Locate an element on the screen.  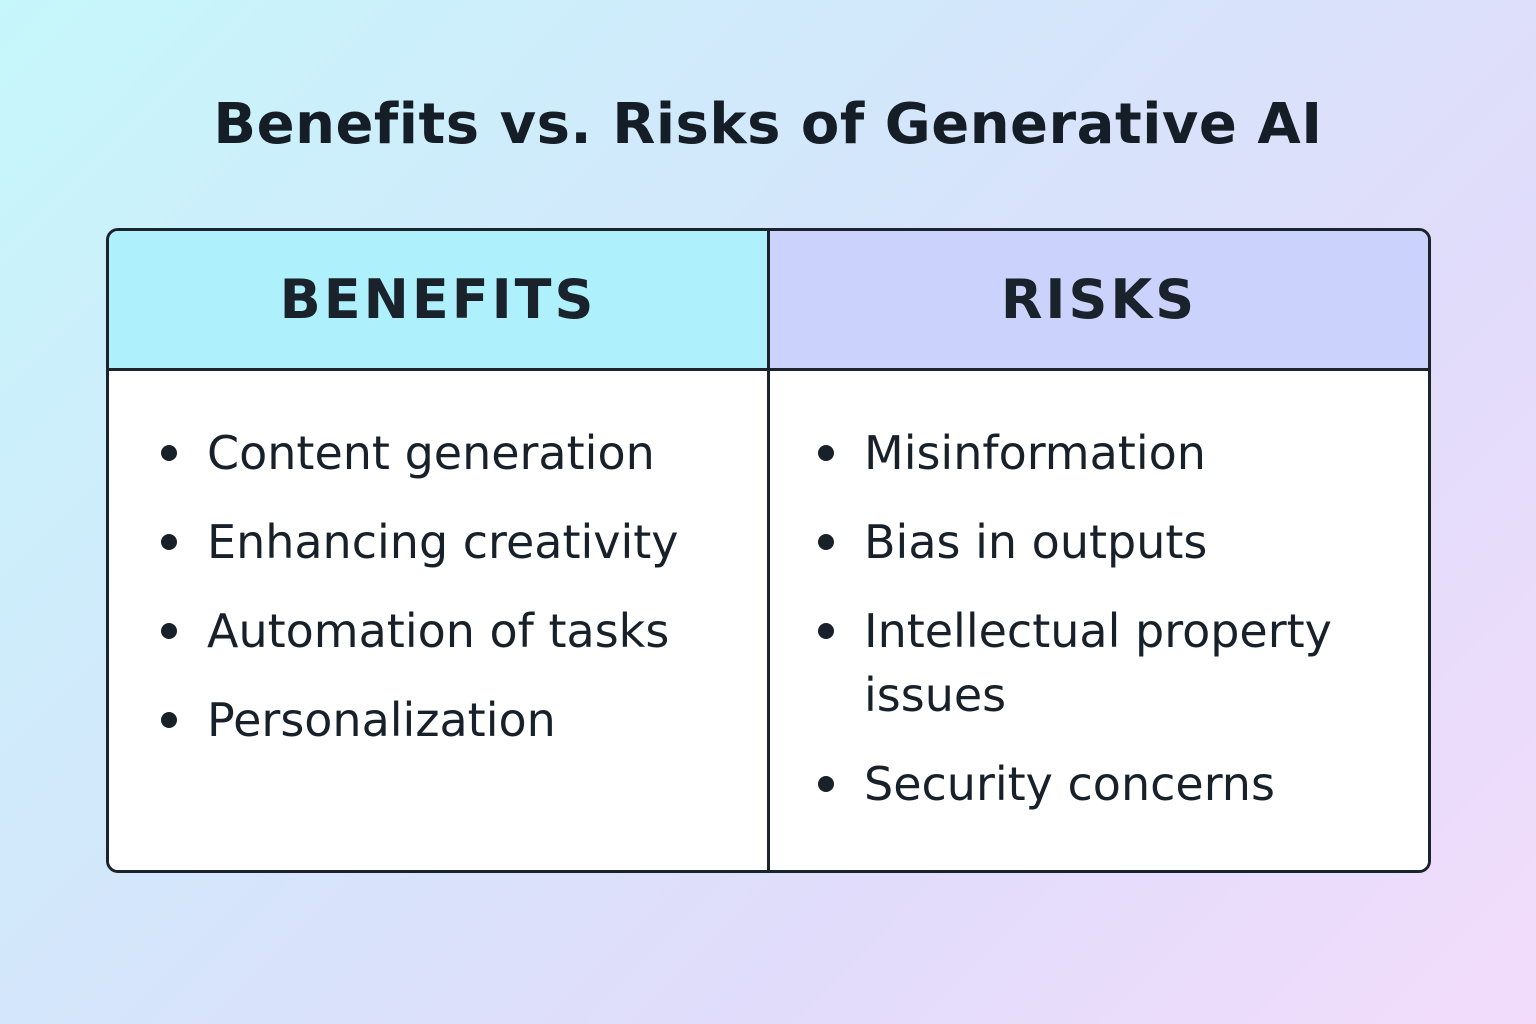
risks-header: RISKS is located at coordinates (1099, 301).